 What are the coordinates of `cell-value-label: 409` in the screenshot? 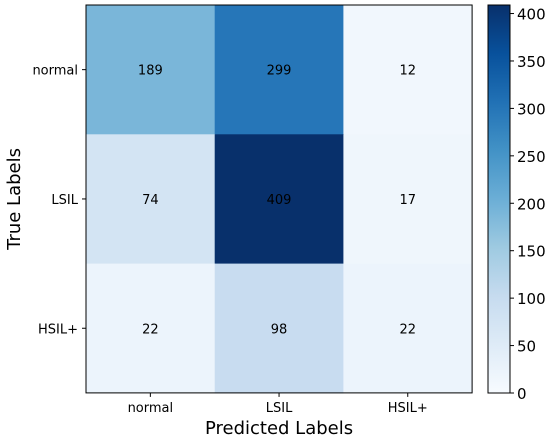 It's located at (279, 200).